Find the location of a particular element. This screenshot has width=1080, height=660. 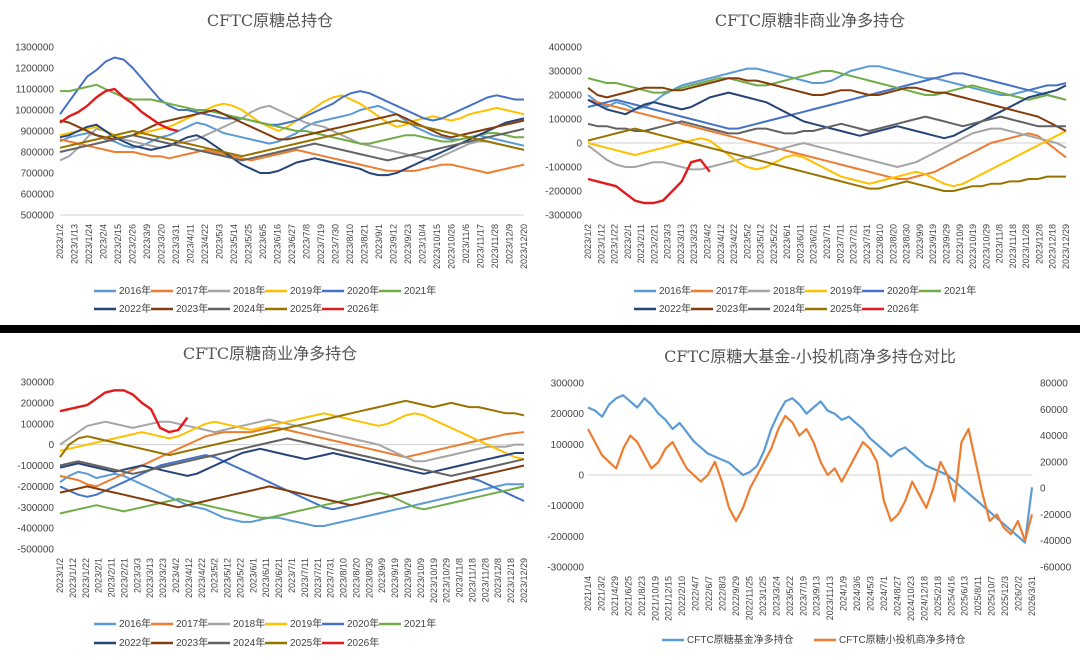

y-tick-label: -200000 is located at coordinates (565, 537).